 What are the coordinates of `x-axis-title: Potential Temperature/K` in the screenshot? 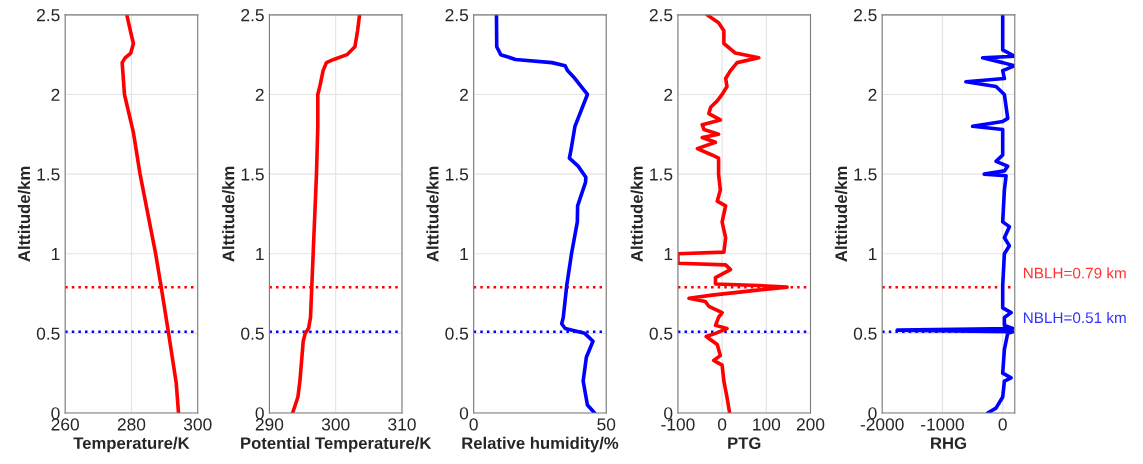 It's located at (336, 444).